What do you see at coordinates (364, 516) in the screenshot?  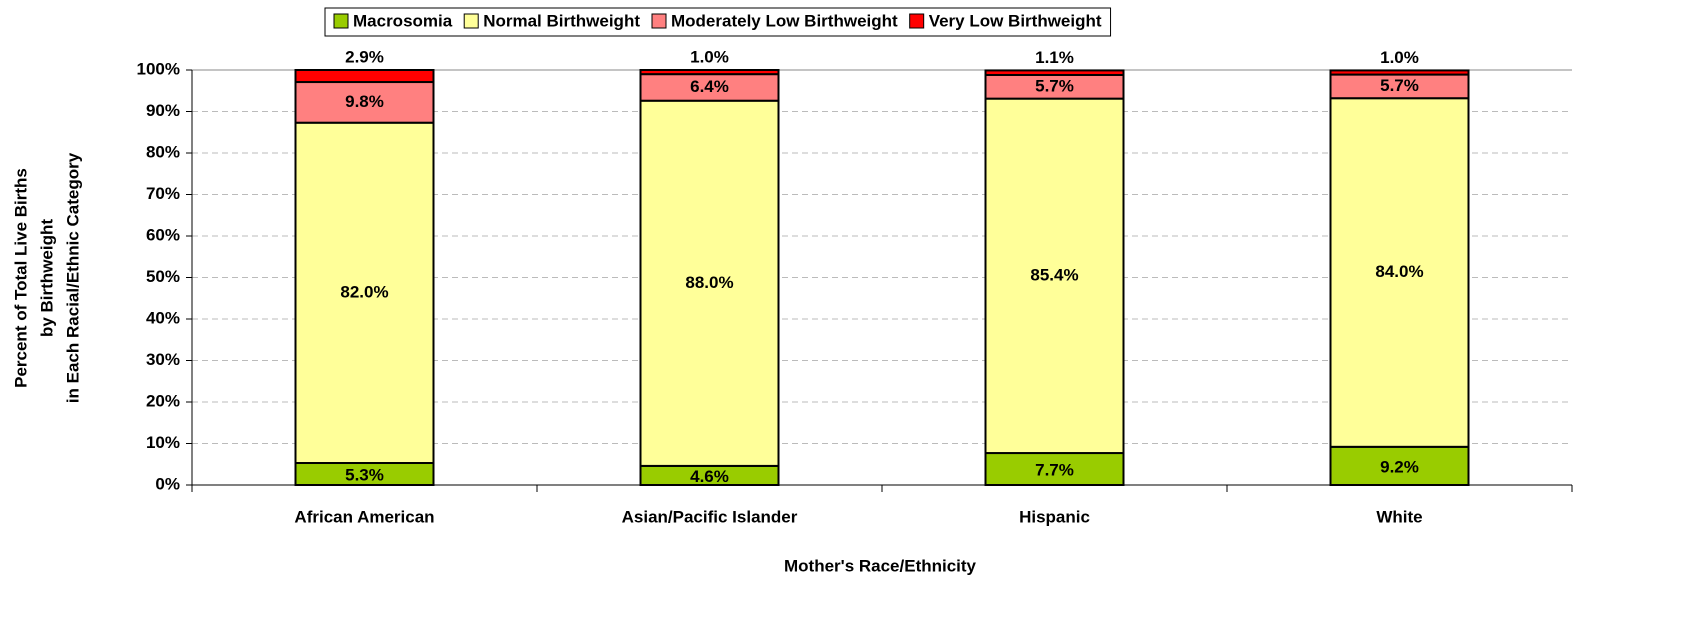 I see `x-tick-label: African American` at bounding box center [364, 516].